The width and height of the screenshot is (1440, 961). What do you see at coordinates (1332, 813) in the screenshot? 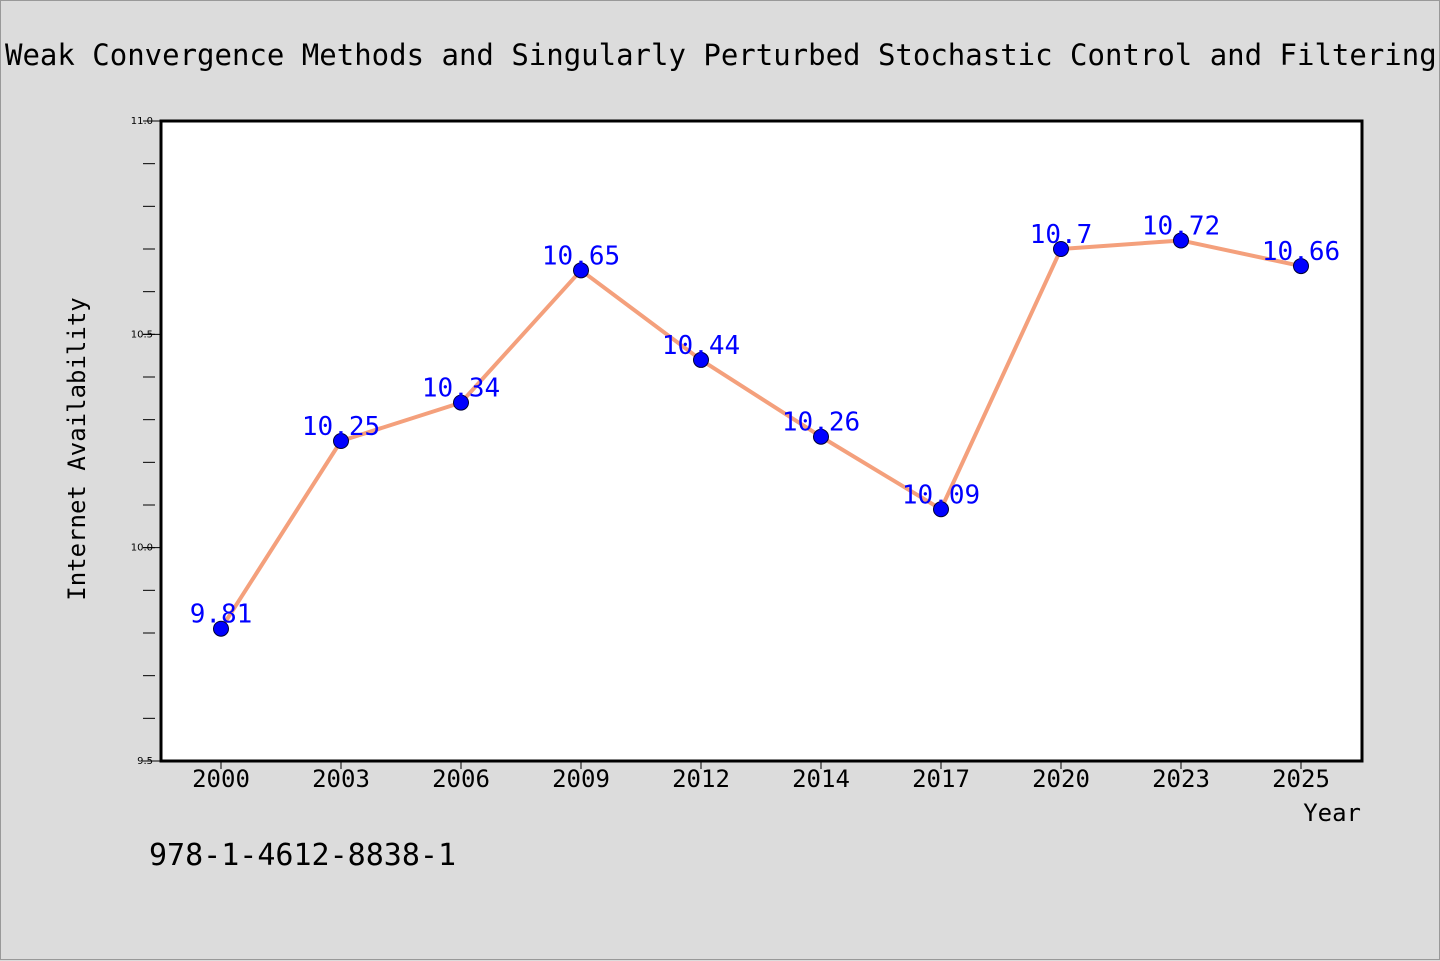
I see `x-axis-title: Year` at bounding box center [1332, 813].